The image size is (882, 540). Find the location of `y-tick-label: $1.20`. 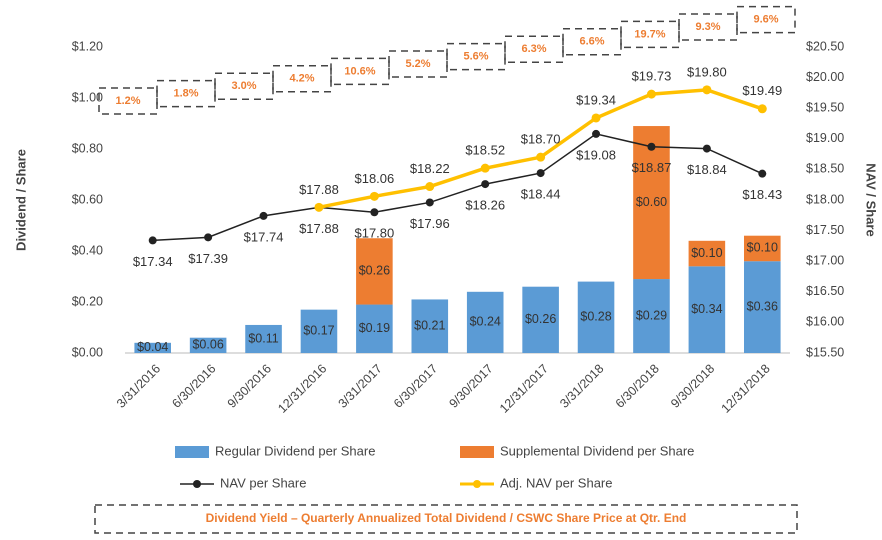

y-tick-label: $1.20 is located at coordinates (87, 46).